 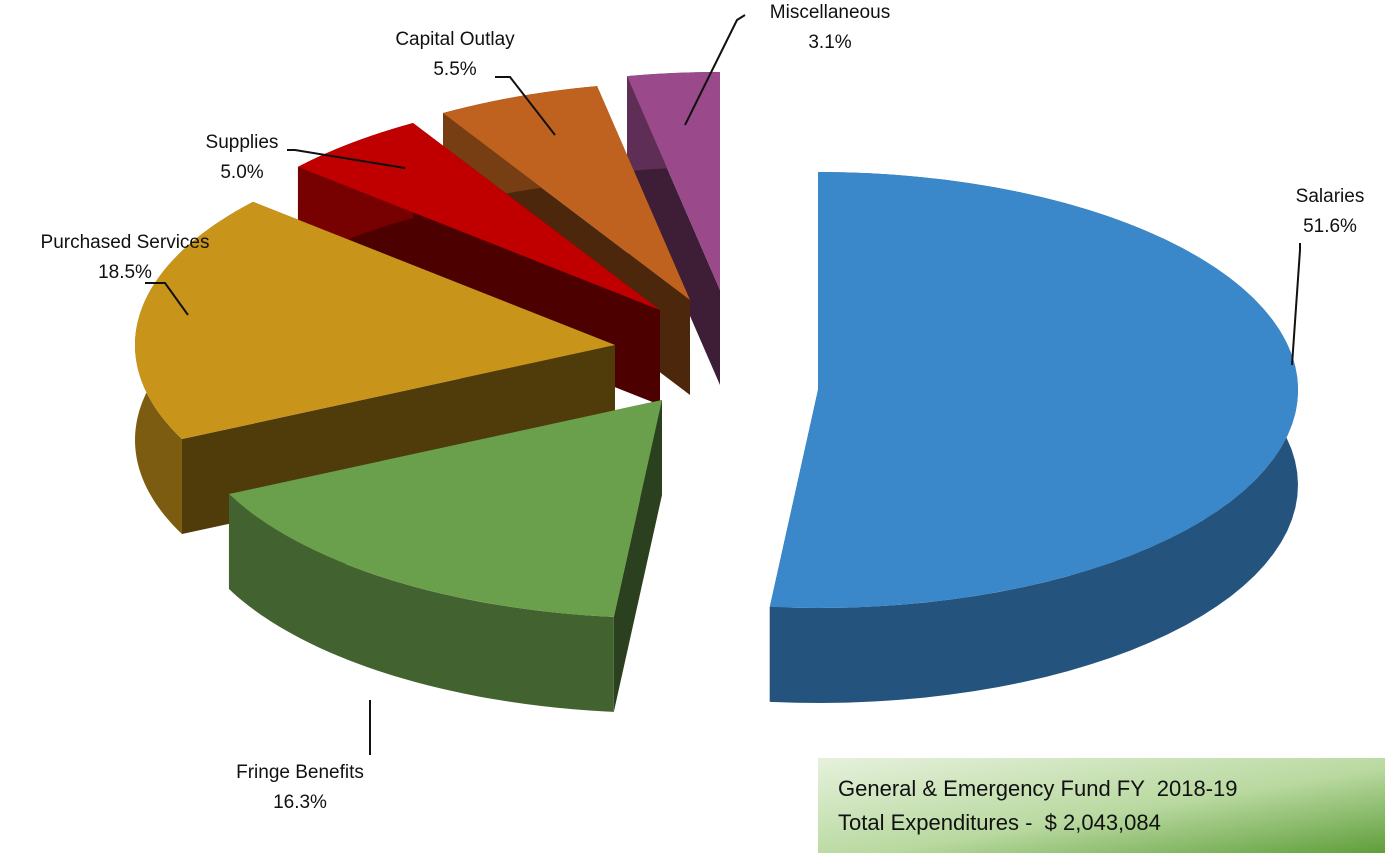 I want to click on slice-value-label: 5.5%, so click(x=454, y=69).